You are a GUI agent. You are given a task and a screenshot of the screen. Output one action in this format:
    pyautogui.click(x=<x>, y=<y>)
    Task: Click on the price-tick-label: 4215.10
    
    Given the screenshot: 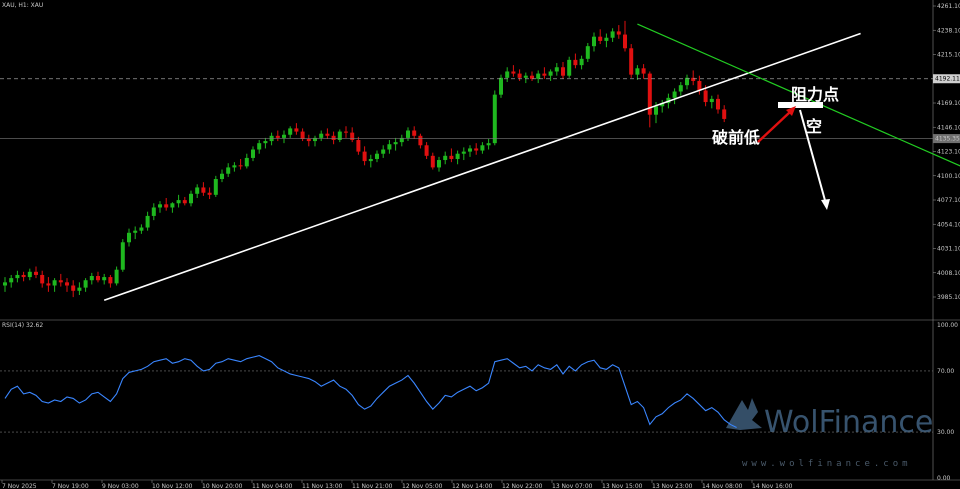 What is the action you would take?
    pyautogui.click(x=948, y=55)
    